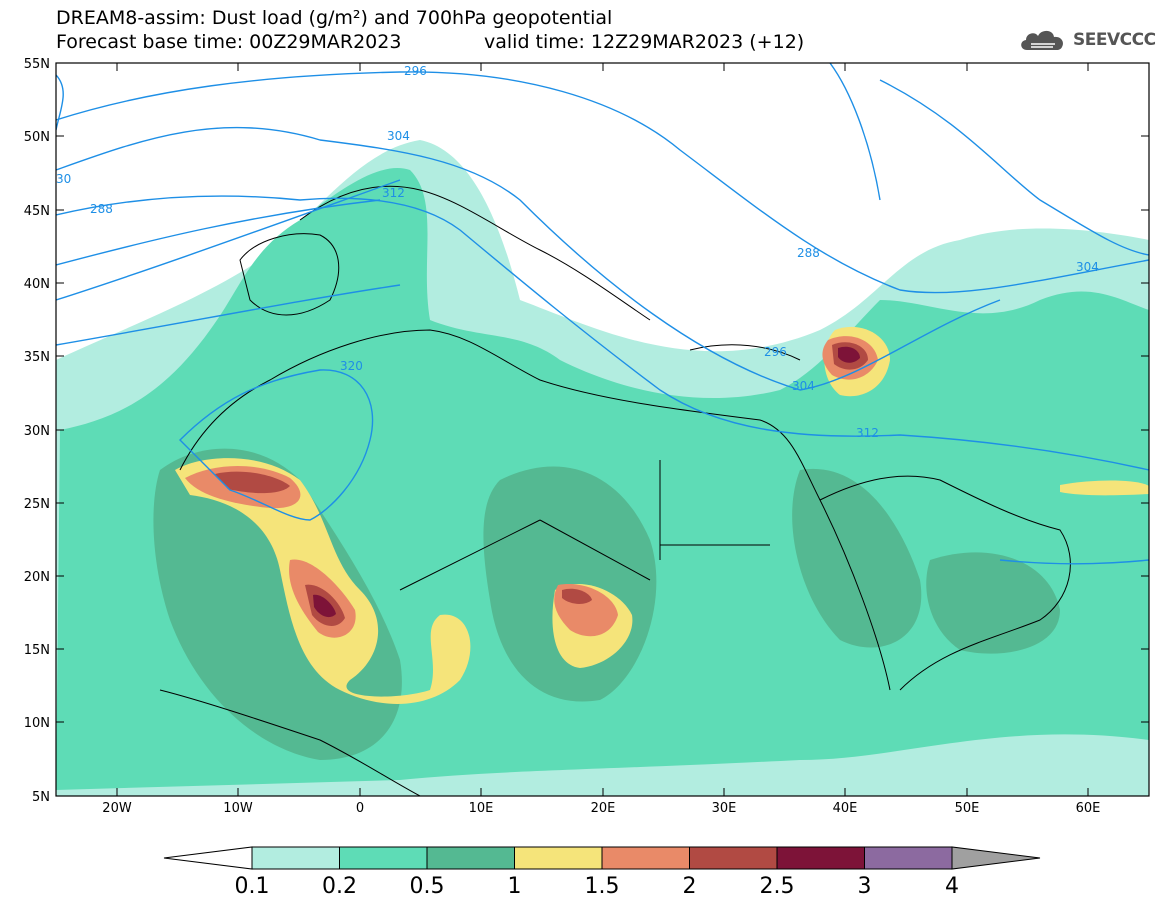 The height and width of the screenshot is (907, 1165). What do you see at coordinates (481, 808) in the screenshot?
I see `lon-tick-label: 10E` at bounding box center [481, 808].